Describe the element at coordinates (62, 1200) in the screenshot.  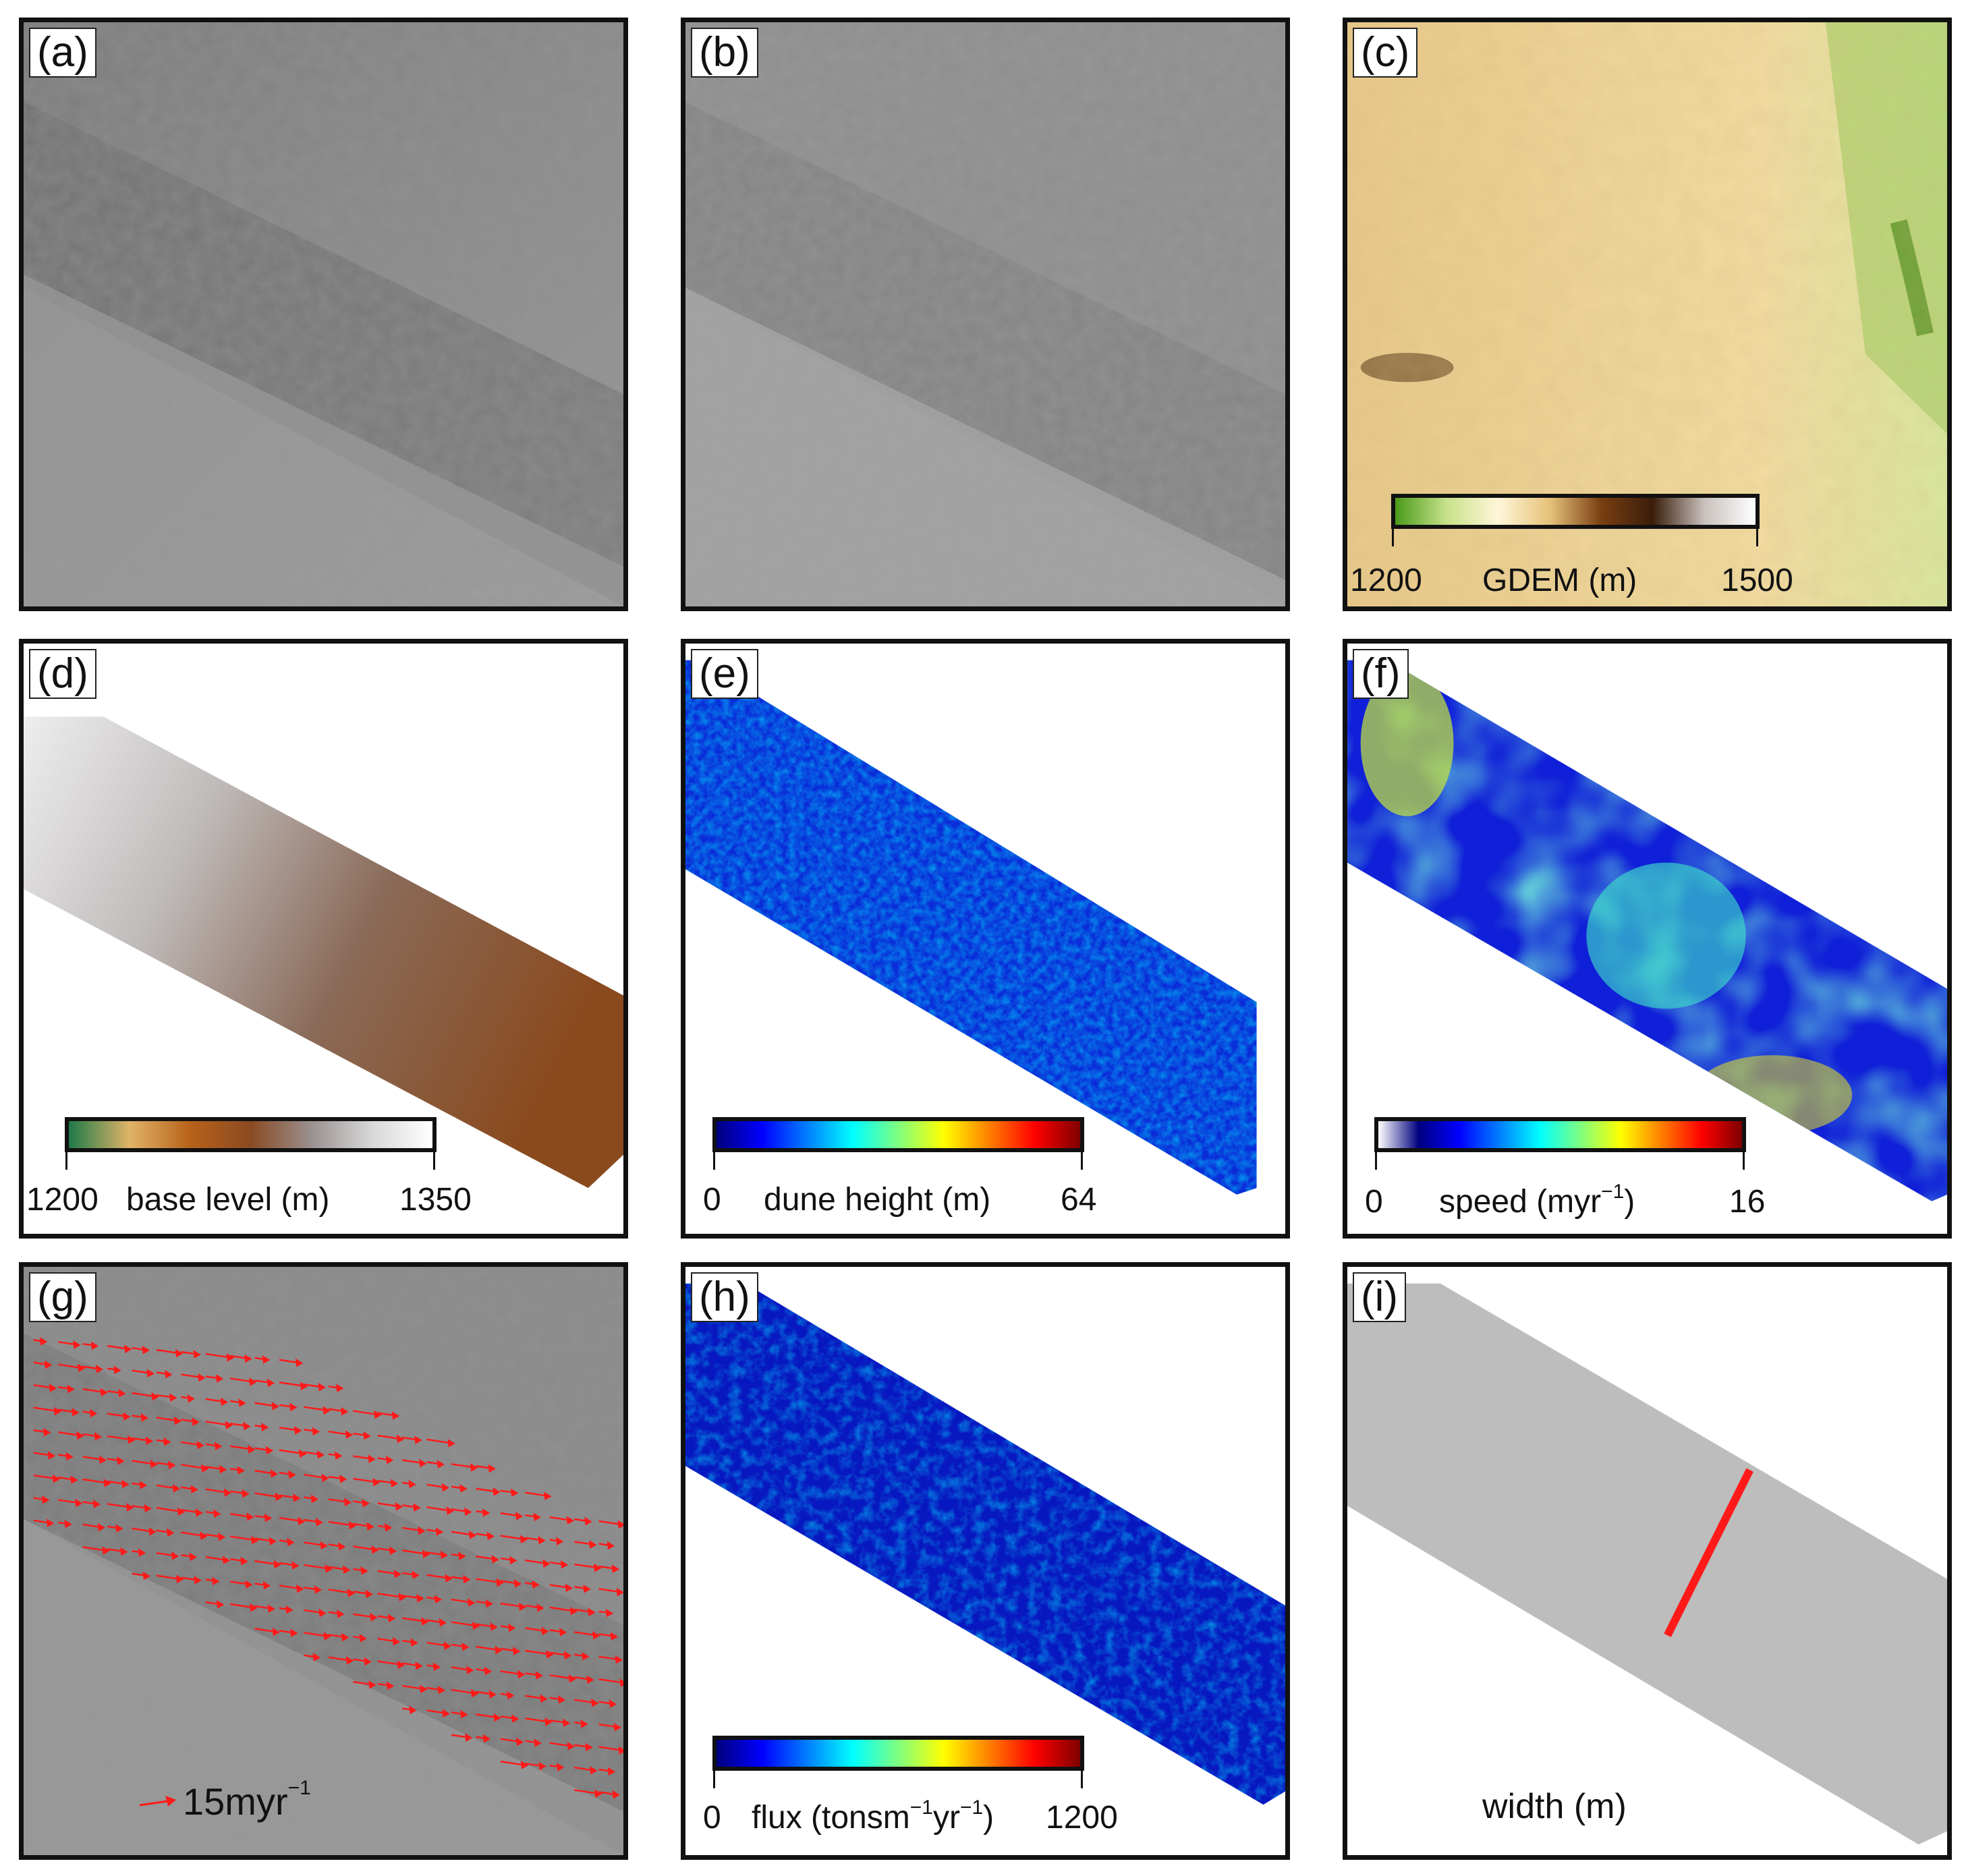
I see `colorbar-min-label: 1200` at that location.